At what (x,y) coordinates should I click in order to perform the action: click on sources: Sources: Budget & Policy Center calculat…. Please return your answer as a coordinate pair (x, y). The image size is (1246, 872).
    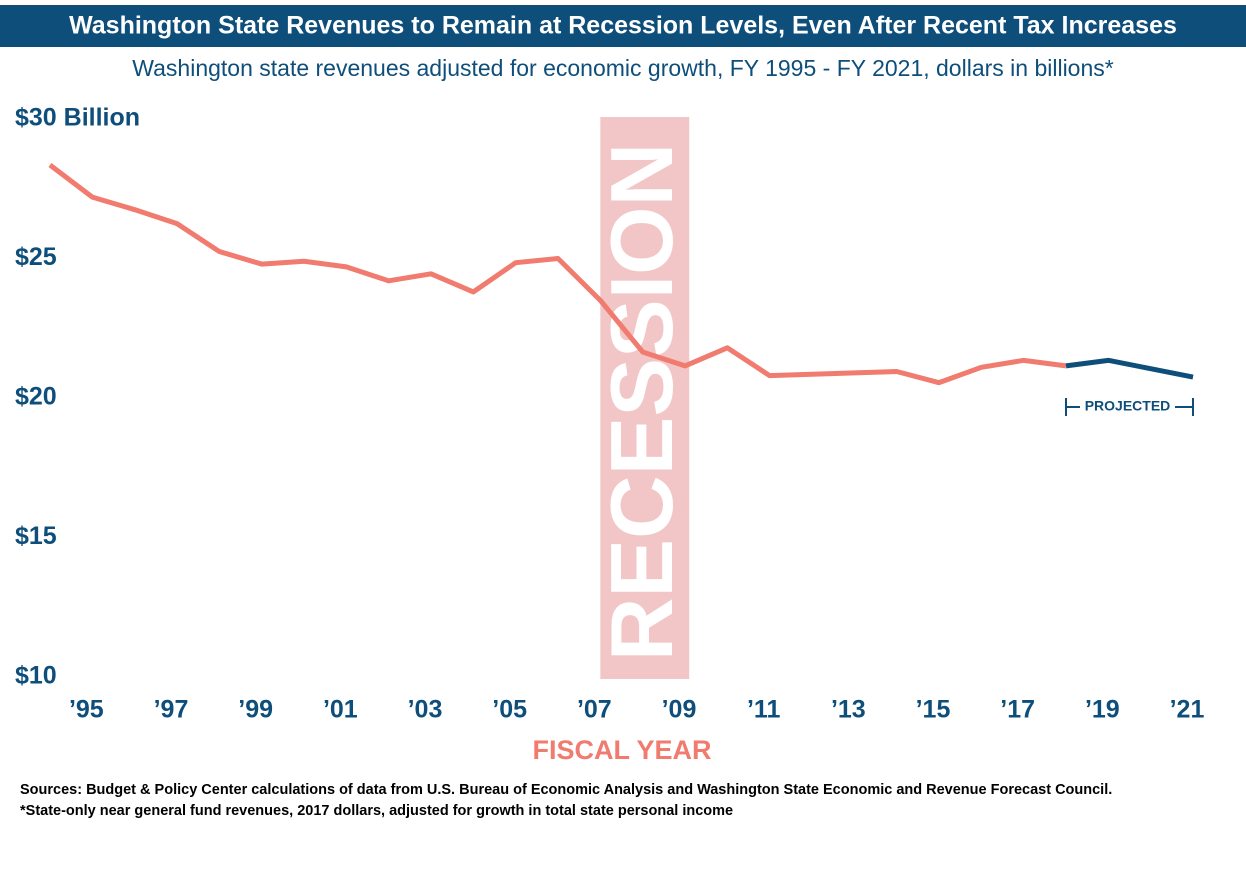
    Looking at the image, I should click on (566, 790).